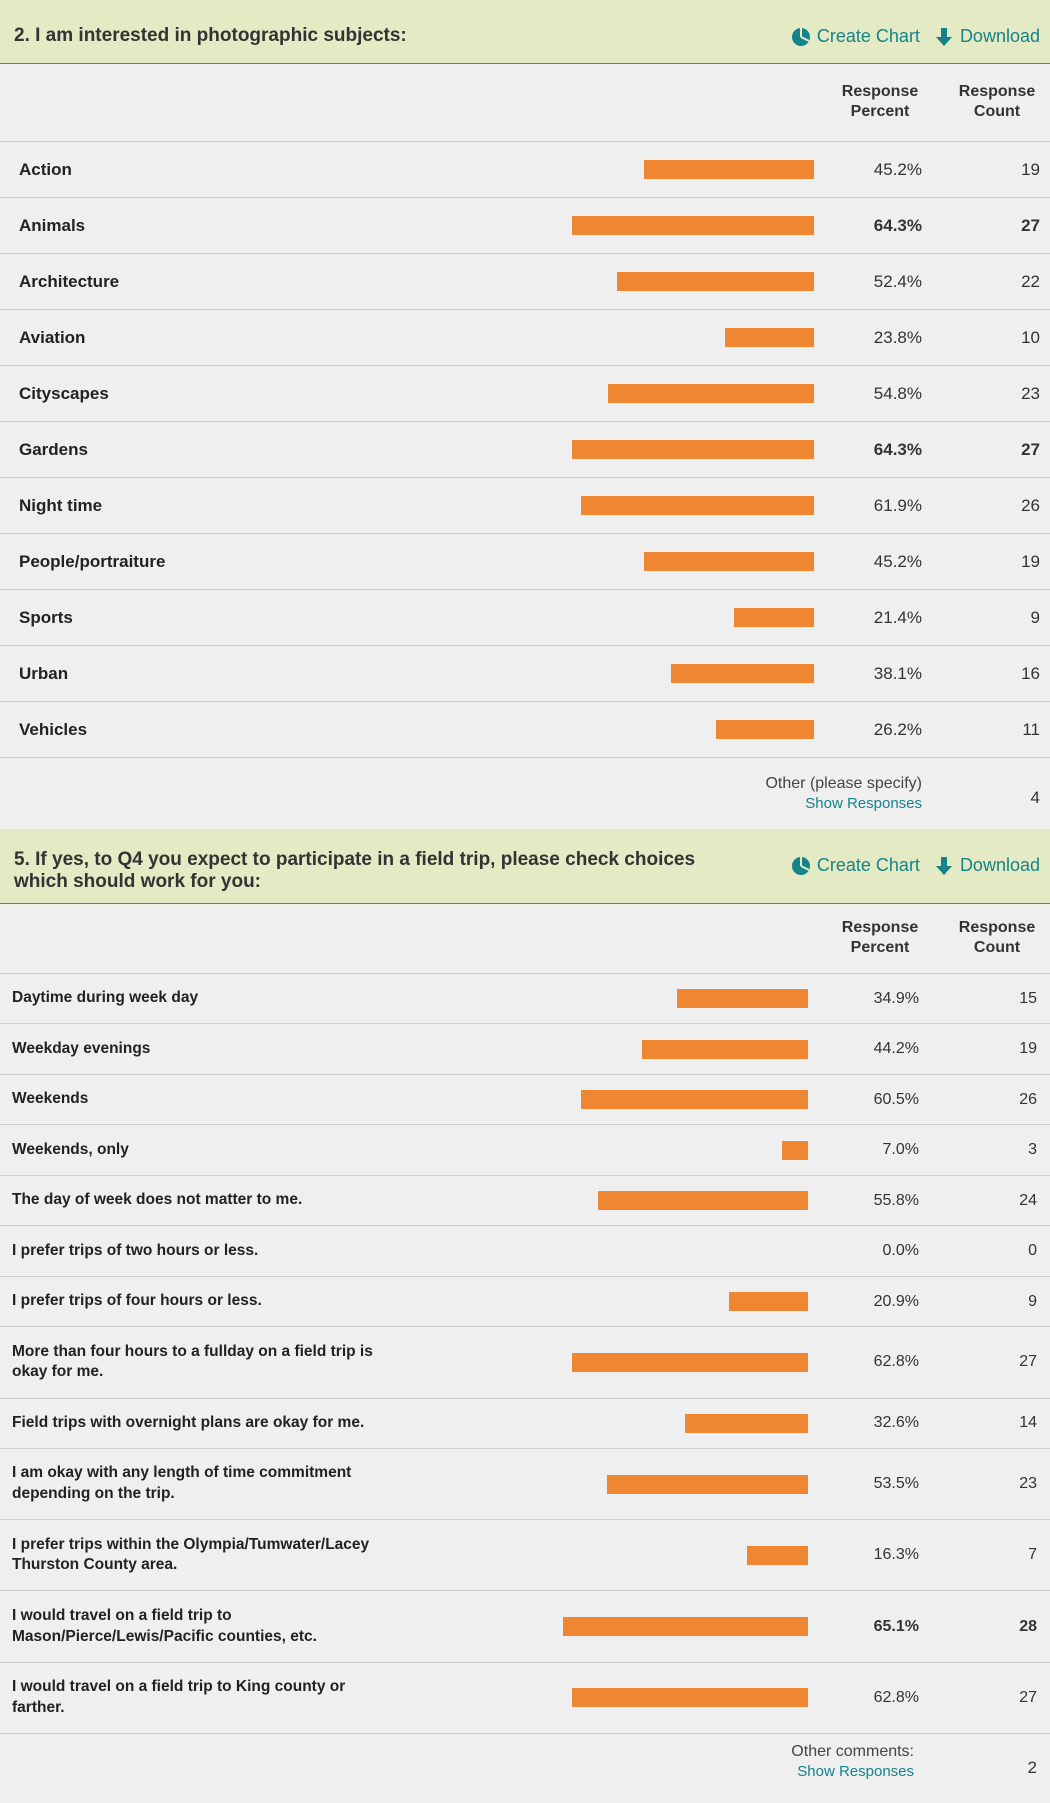 This screenshot has height=1803, width=1050. I want to click on answer-label: Aviation, so click(52, 337).